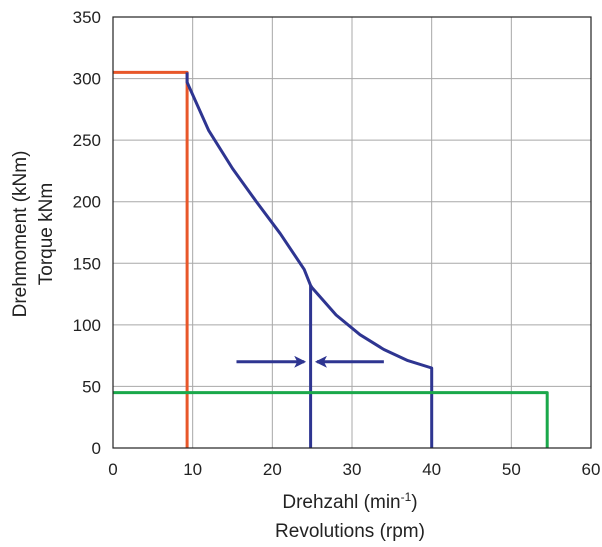 Image resolution: width=602 pixels, height=547 pixels. I want to click on x-axis-title-line1: Drehzahl (min-1), so click(349, 501).